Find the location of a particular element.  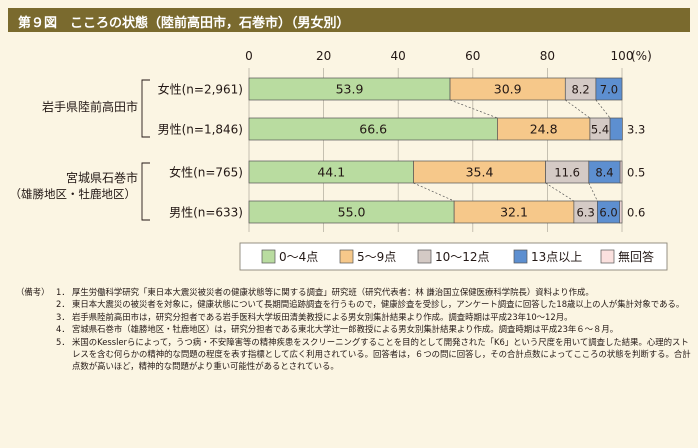

category-label: 男性(n=1,846) is located at coordinates (200, 130).